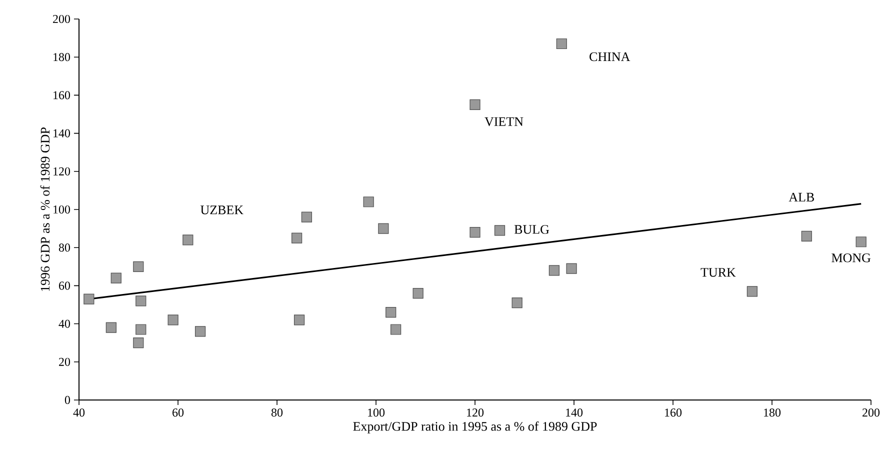  What do you see at coordinates (718, 272) in the screenshot?
I see `annotation: TURK` at bounding box center [718, 272].